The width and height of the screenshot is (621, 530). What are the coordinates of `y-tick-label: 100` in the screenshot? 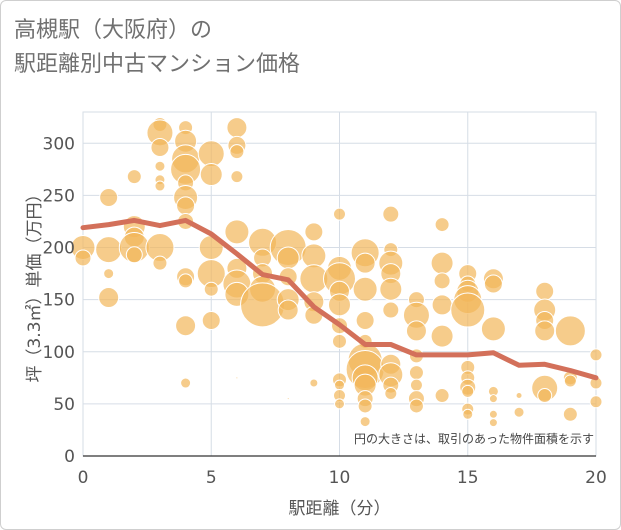 It's located at (59, 353).